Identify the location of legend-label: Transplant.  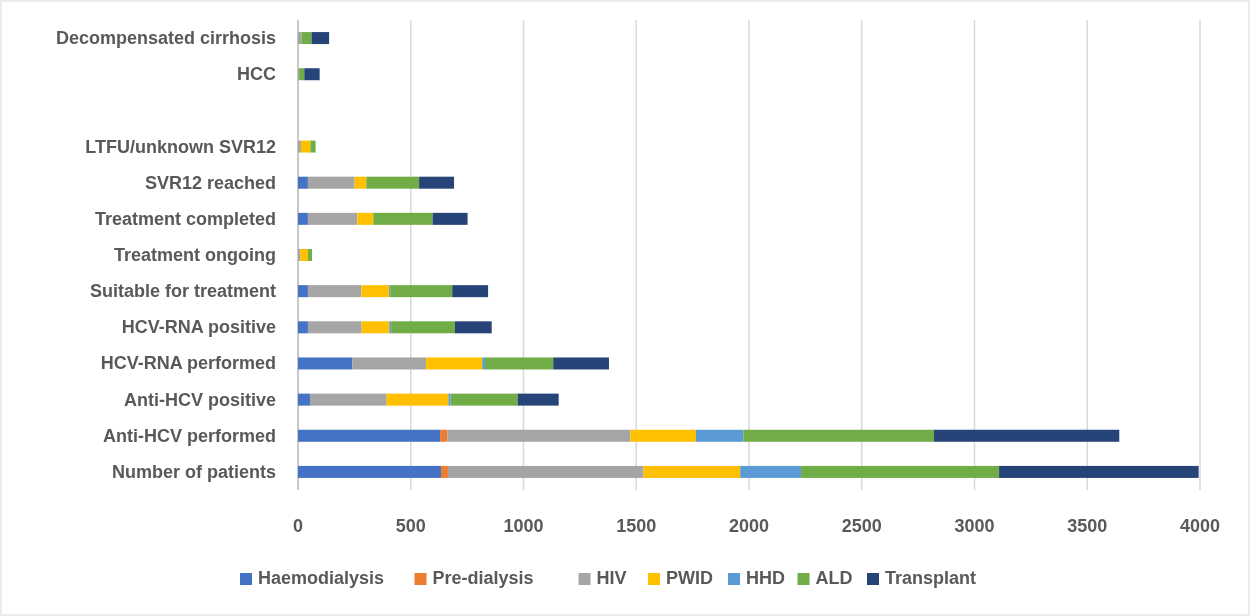
(931, 578).